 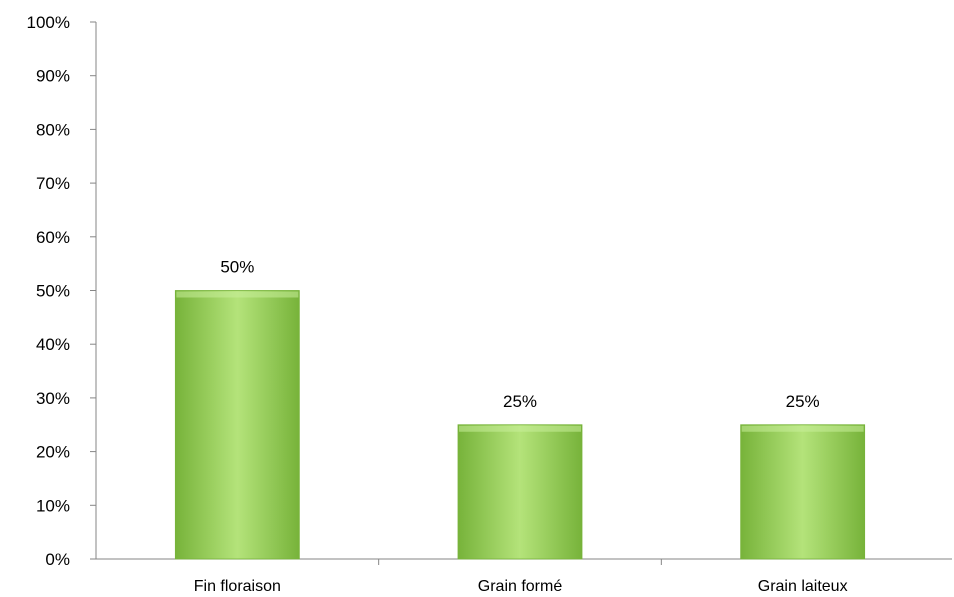 What do you see at coordinates (53, 129) in the screenshot?
I see `y-tick-label: 80%` at bounding box center [53, 129].